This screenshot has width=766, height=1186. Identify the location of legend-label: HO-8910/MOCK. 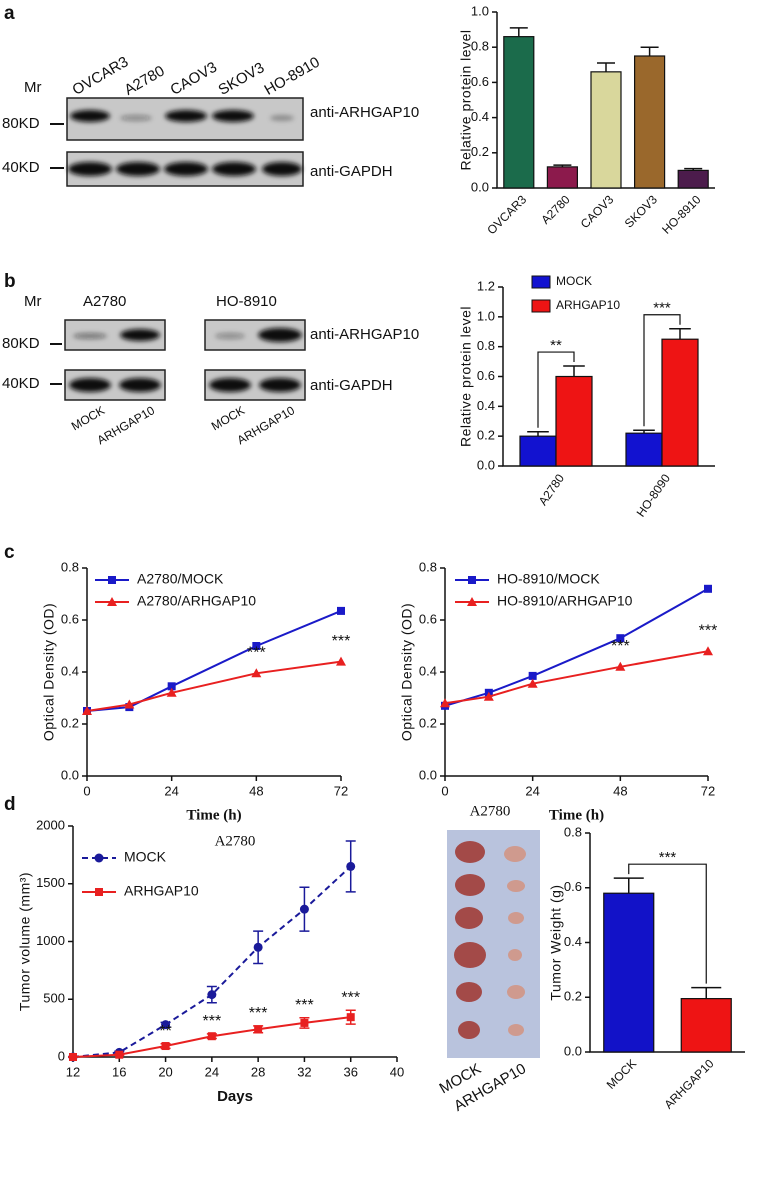
(548, 579).